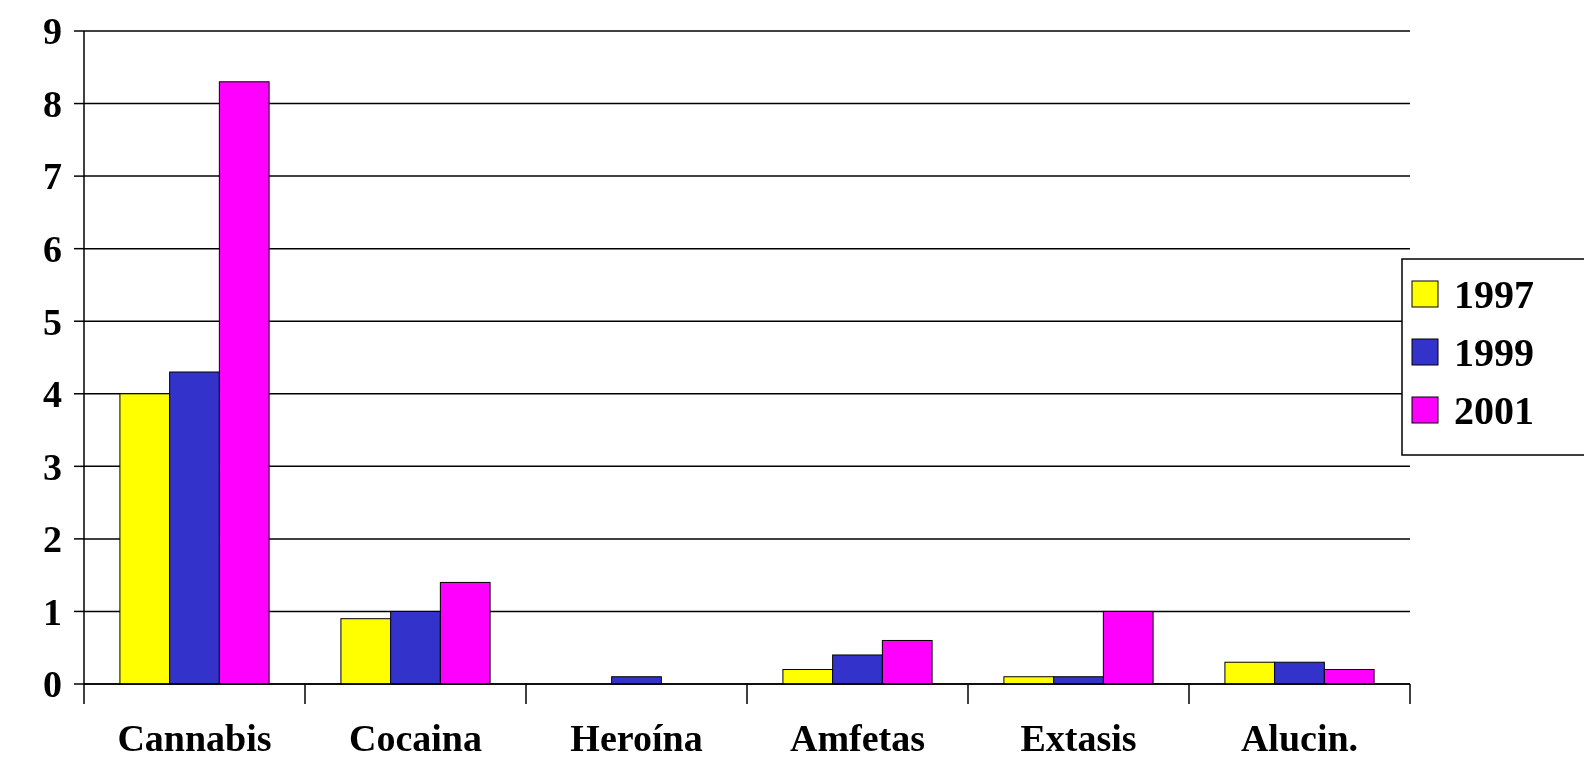 The height and width of the screenshot is (773, 1592). Describe the element at coordinates (415, 738) in the screenshot. I see `x-tick-label: Cocaina` at that location.